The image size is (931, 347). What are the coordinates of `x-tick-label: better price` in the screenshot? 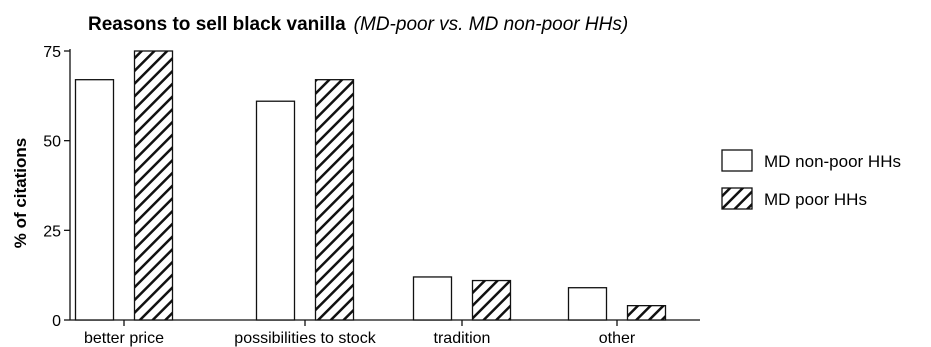 It's located at (124, 338).